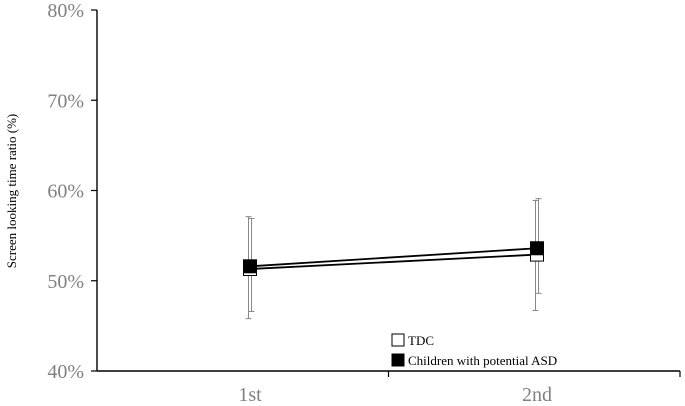 Image resolution: width=685 pixels, height=406 pixels. Describe the element at coordinates (65, 282) in the screenshot. I see `y-tick-label: 50%` at that location.